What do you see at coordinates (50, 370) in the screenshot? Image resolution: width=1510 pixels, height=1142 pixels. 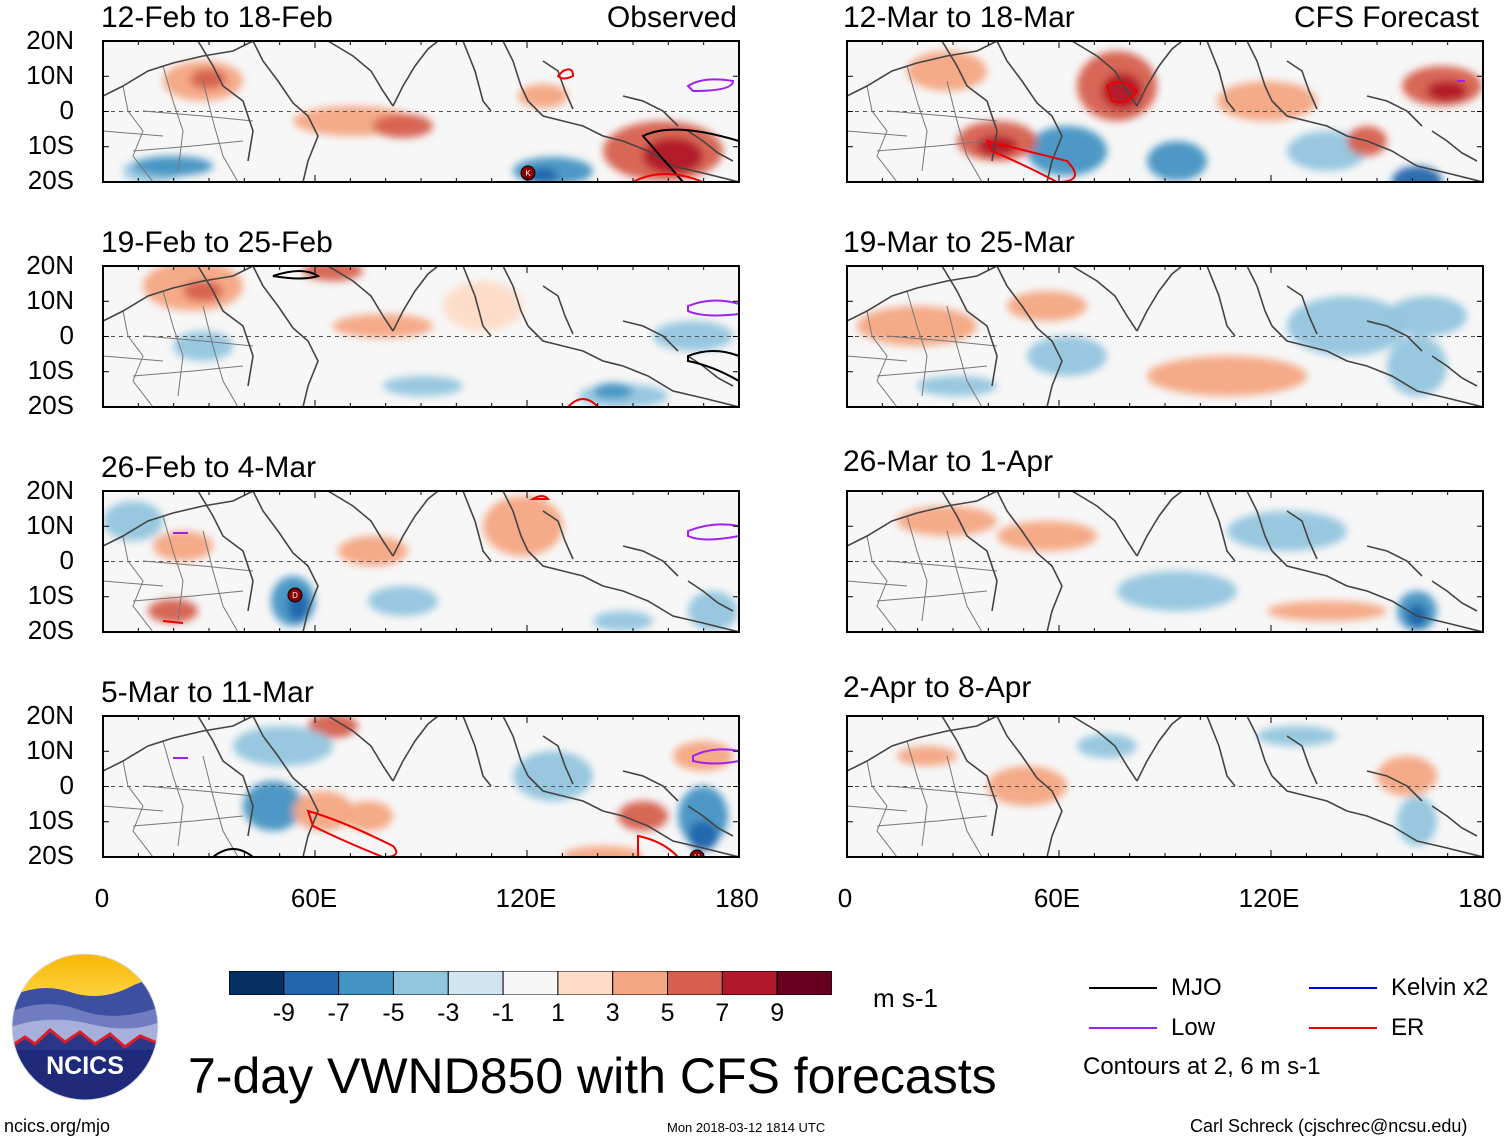 I see `y-tick: 10S` at bounding box center [50, 370].